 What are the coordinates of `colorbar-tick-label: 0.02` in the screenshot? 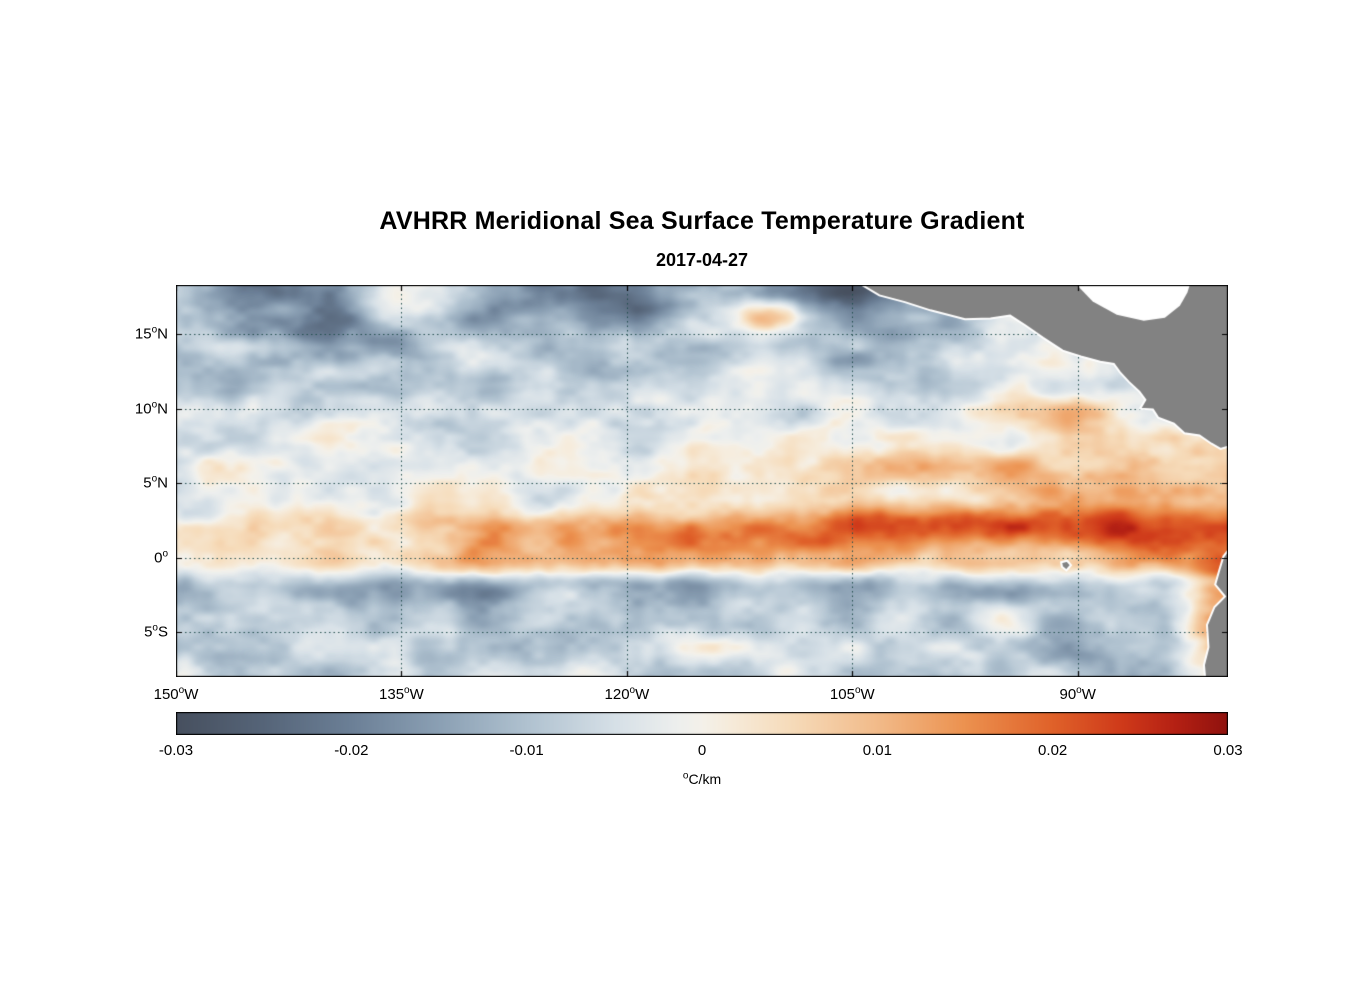 It's located at (1053, 750).